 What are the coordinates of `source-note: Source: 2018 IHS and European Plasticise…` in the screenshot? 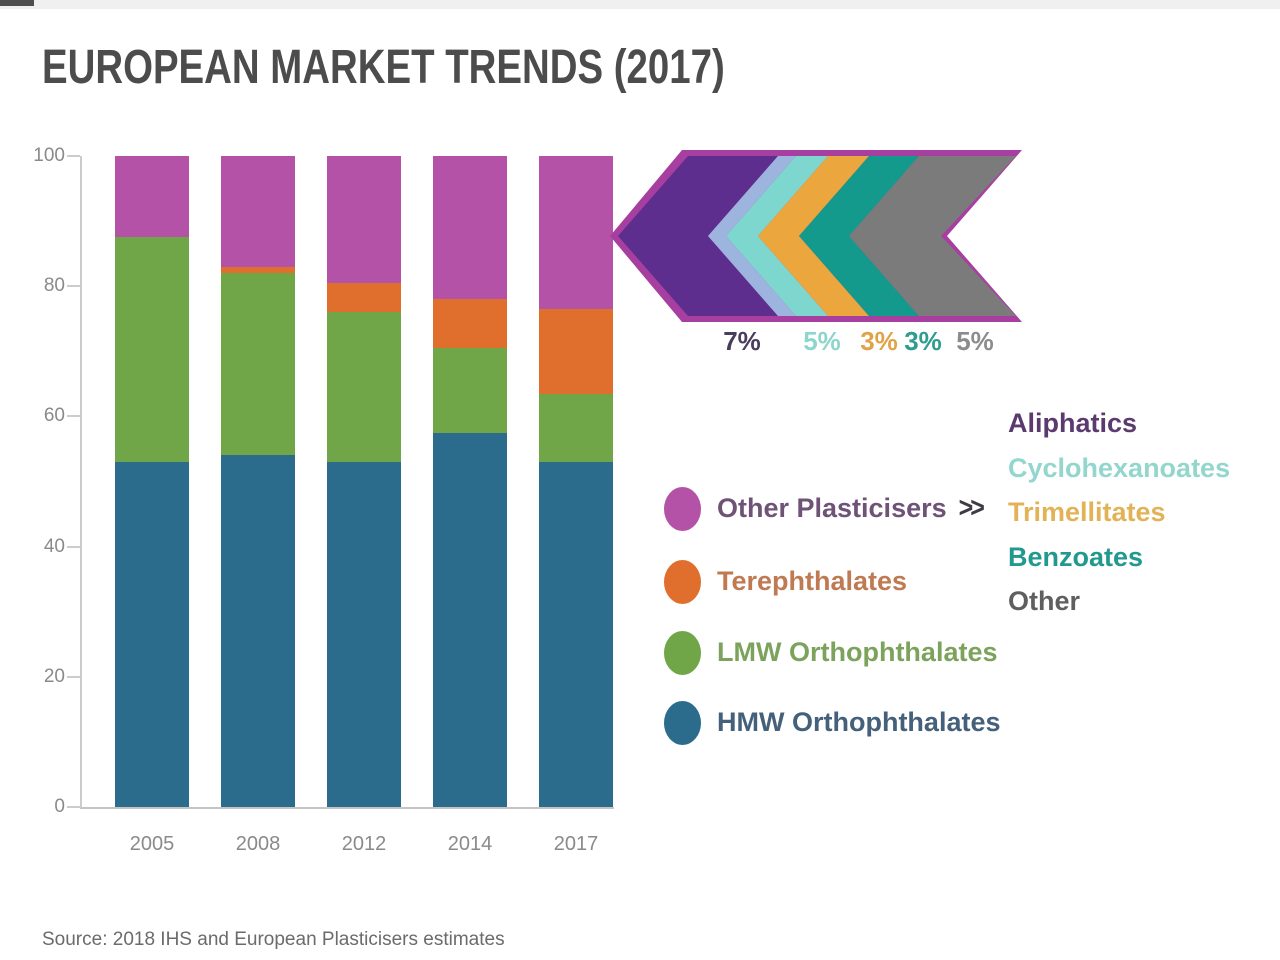 It's located at (273, 939).